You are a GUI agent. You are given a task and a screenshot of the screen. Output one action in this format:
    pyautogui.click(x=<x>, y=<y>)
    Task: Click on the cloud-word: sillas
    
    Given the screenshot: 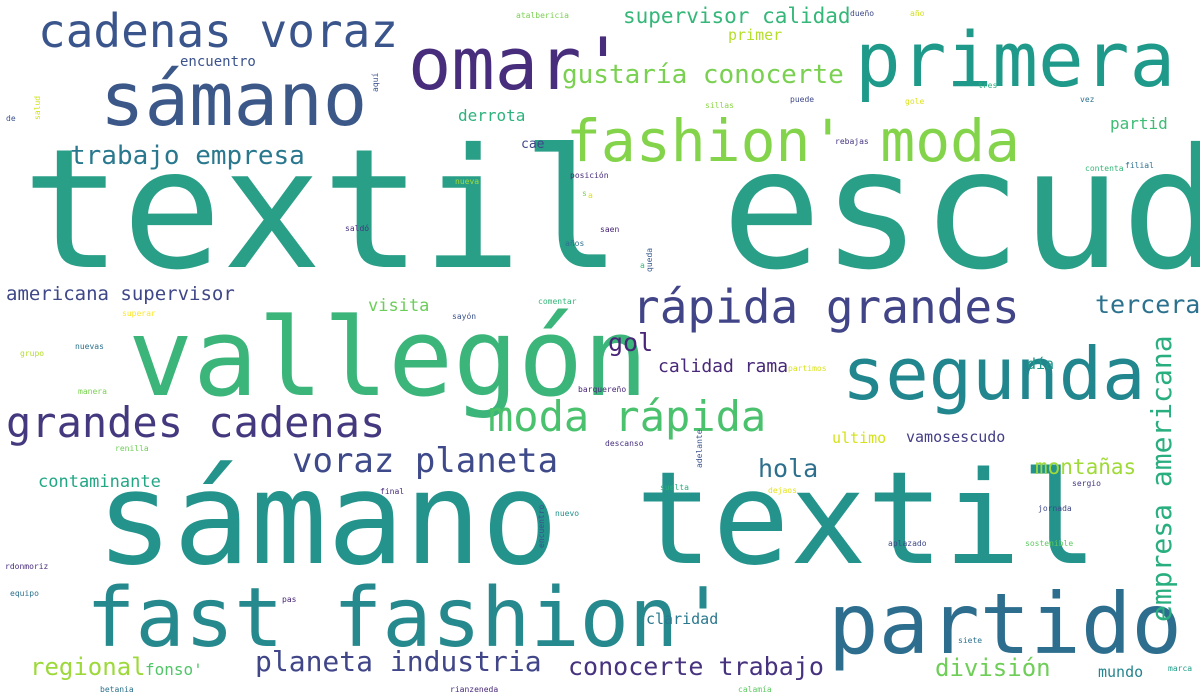 What is the action you would take?
    pyautogui.click(x=719, y=105)
    